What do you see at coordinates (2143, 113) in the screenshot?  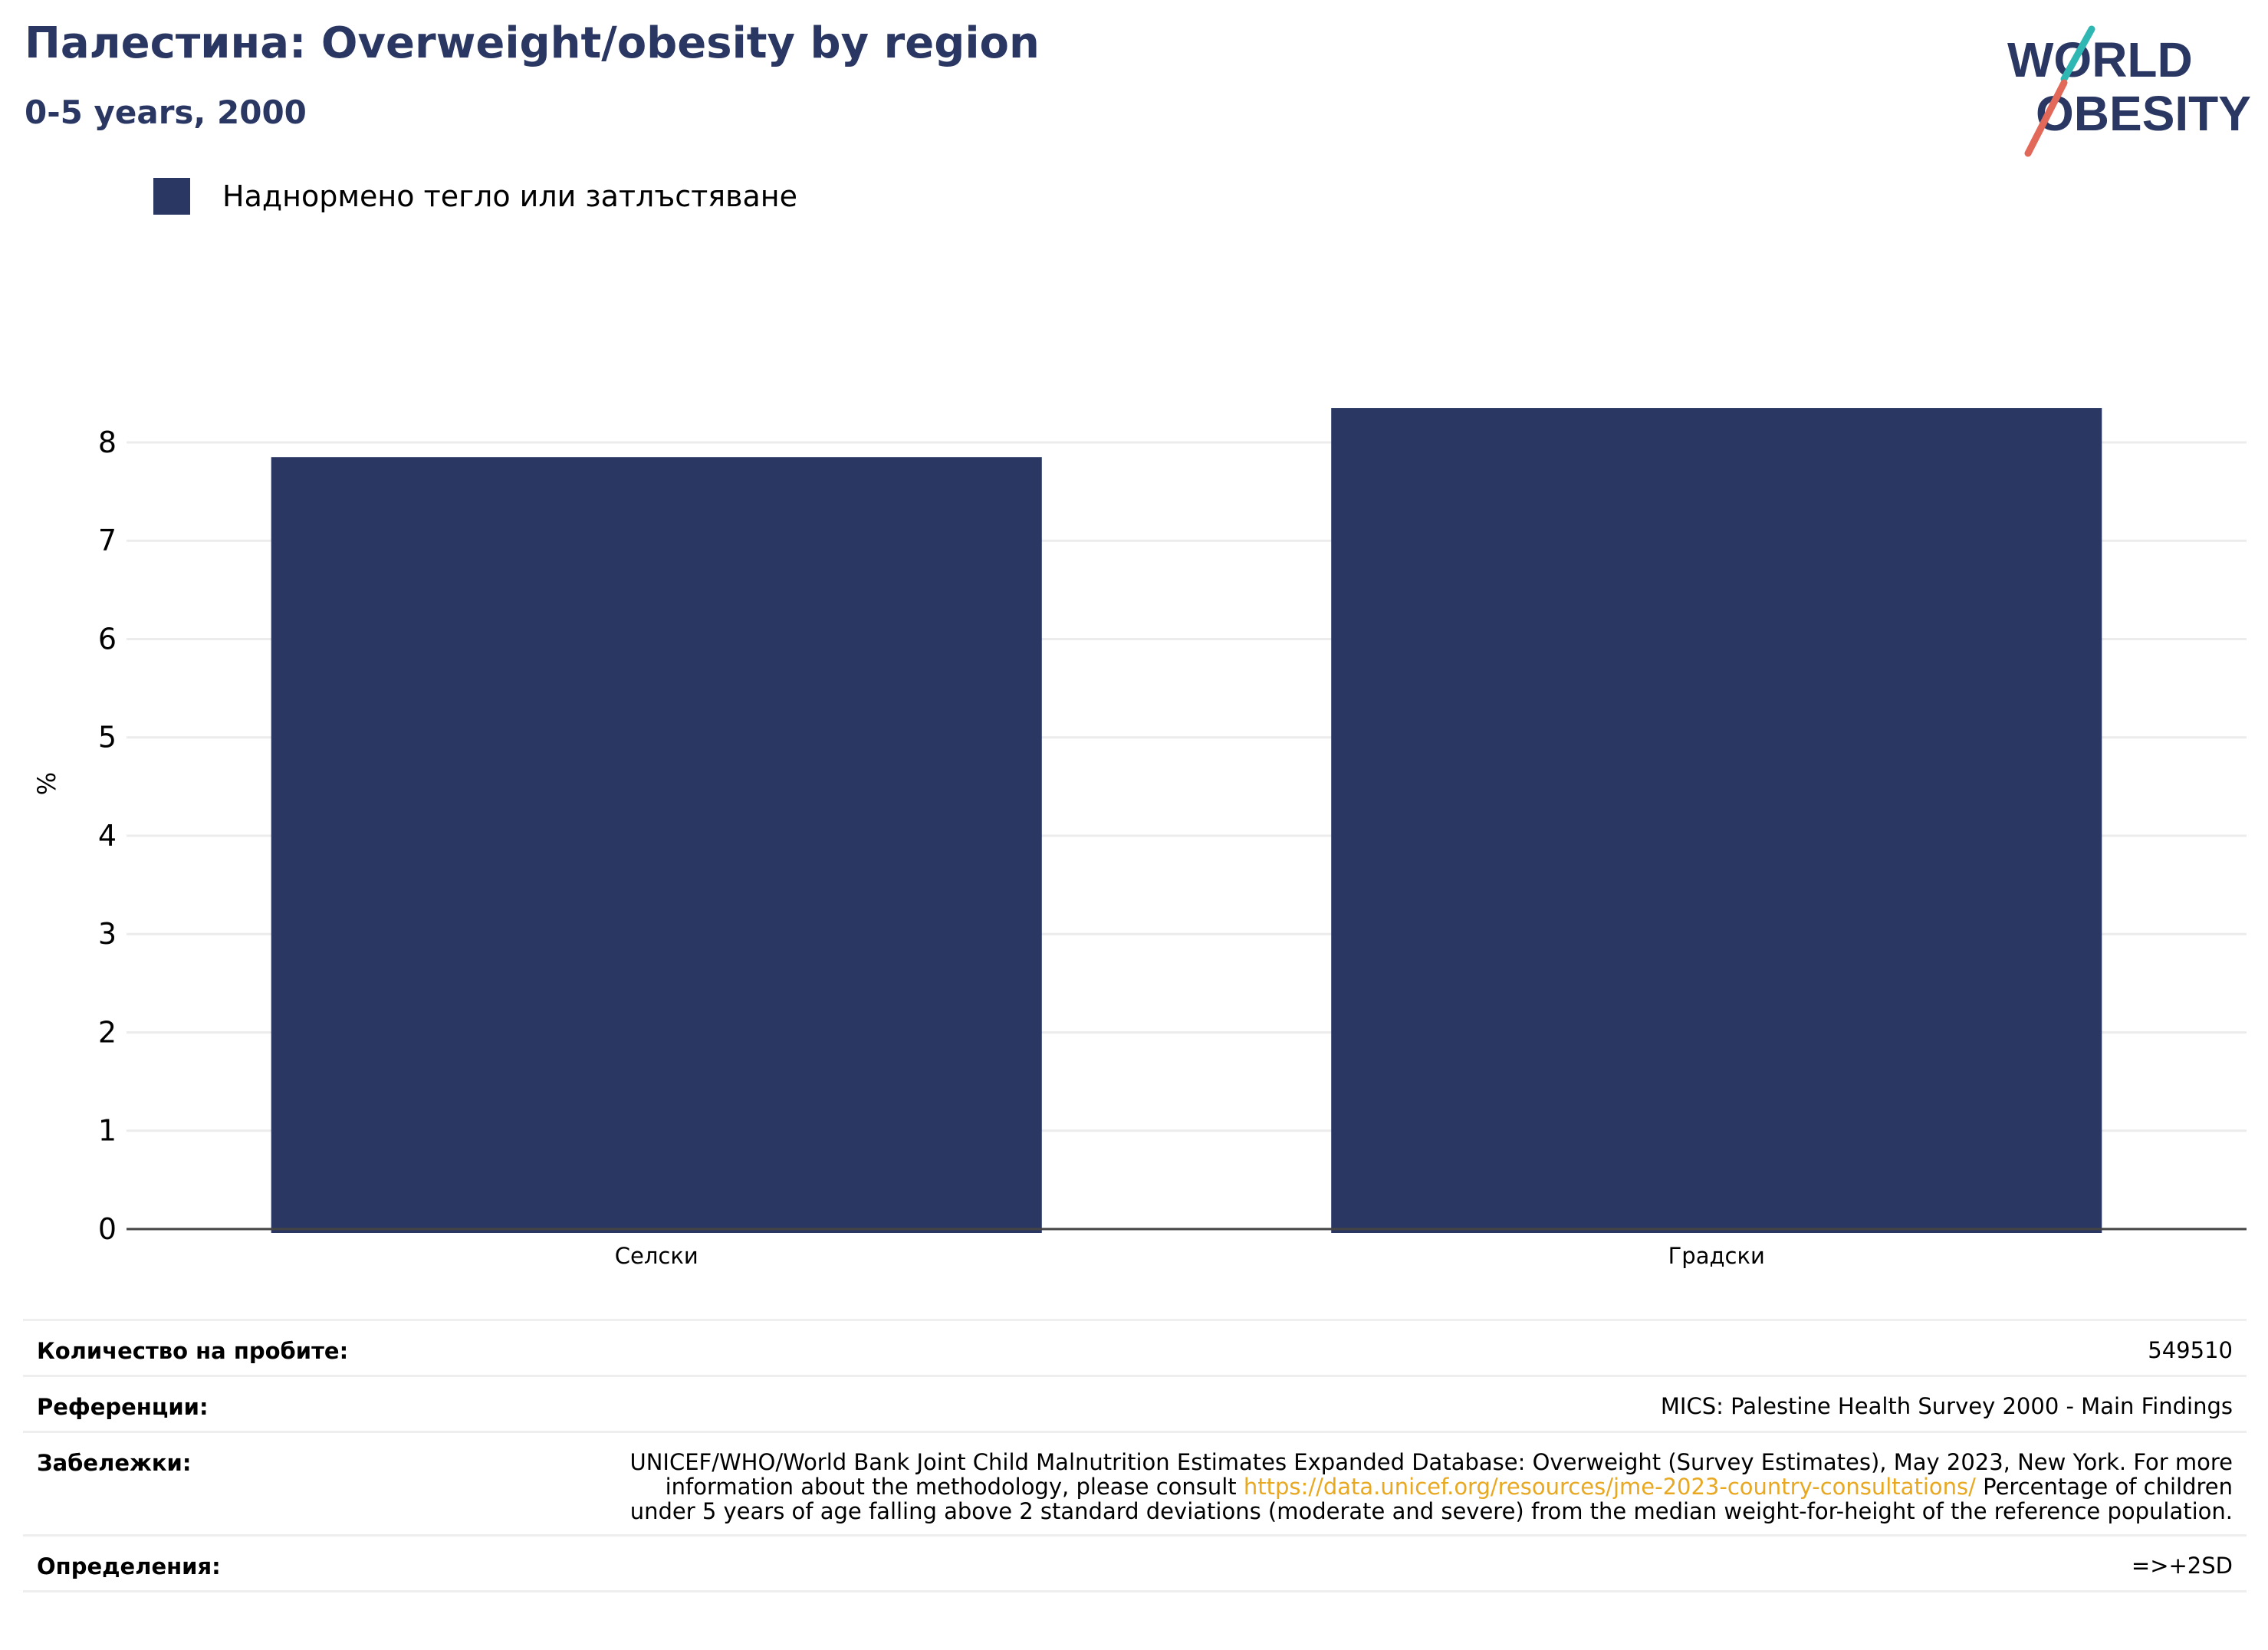 I see `logo-word-obesity: OBESITY` at bounding box center [2143, 113].